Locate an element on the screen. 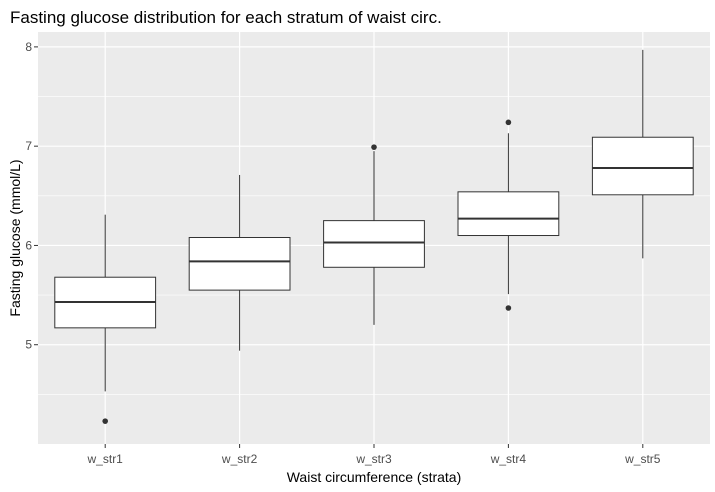  box-w_str2 is located at coordinates (239, 262).